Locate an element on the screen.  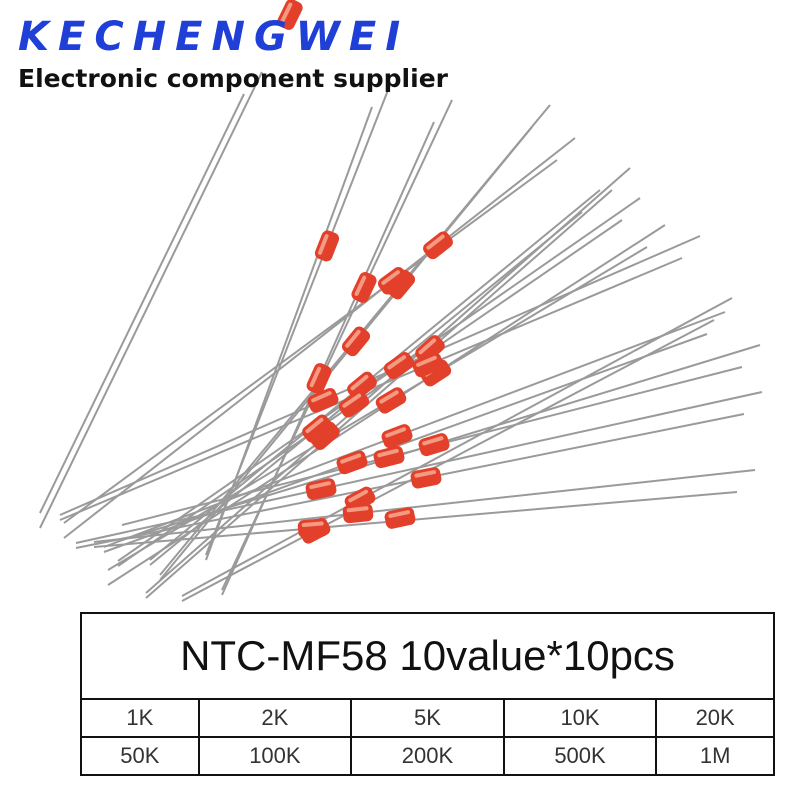
value-cell: 5K is located at coordinates (427, 718).